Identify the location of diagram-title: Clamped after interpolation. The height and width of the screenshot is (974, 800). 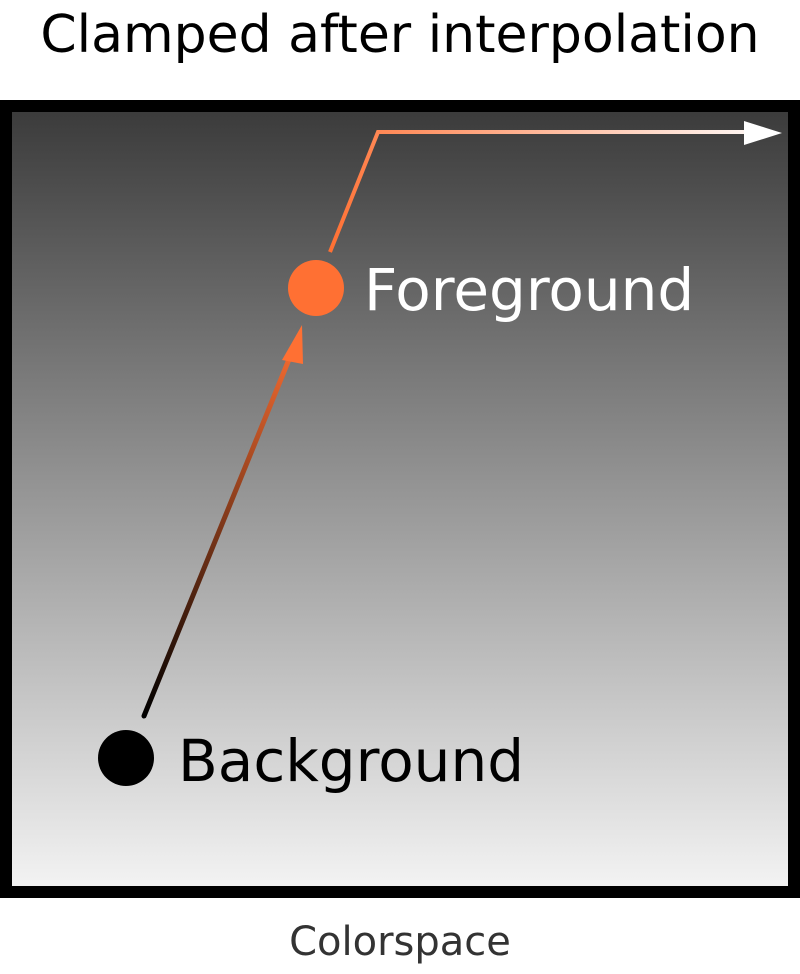
(400, 35).